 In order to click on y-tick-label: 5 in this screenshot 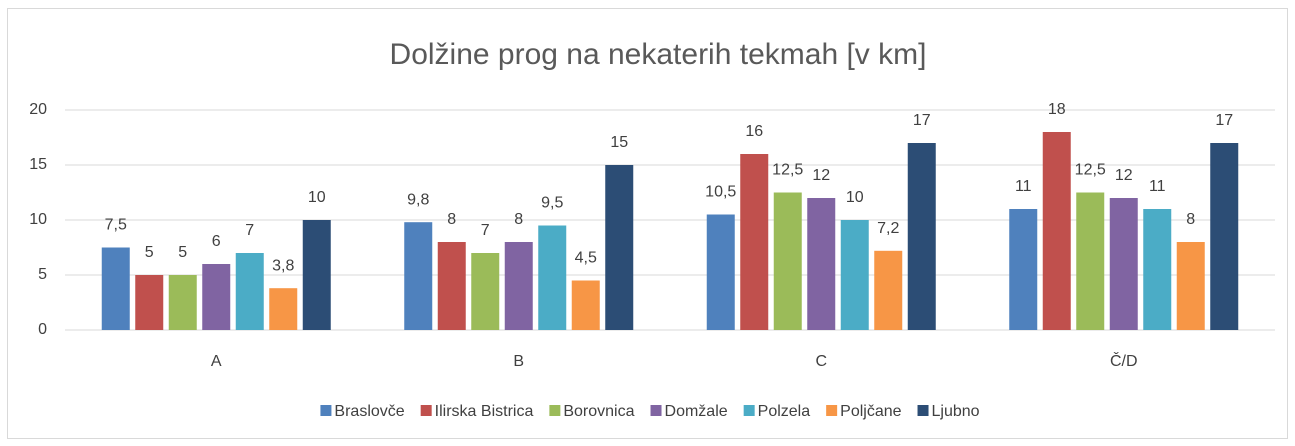, I will do `click(42, 274)`.